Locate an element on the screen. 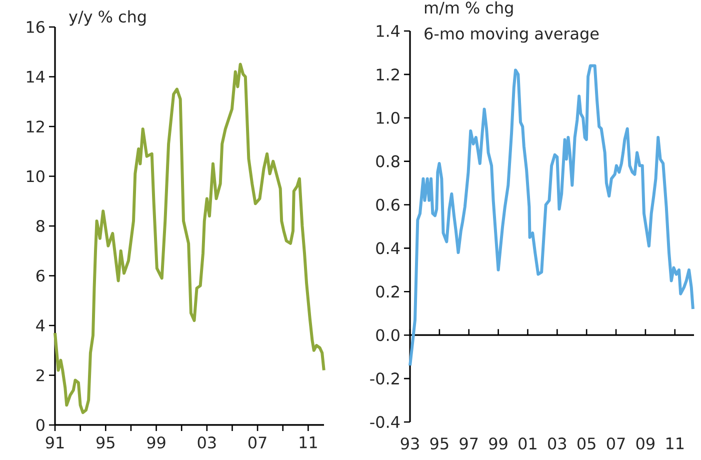 This screenshot has width=701, height=460. y-tick-label: 4 is located at coordinates (40, 326).